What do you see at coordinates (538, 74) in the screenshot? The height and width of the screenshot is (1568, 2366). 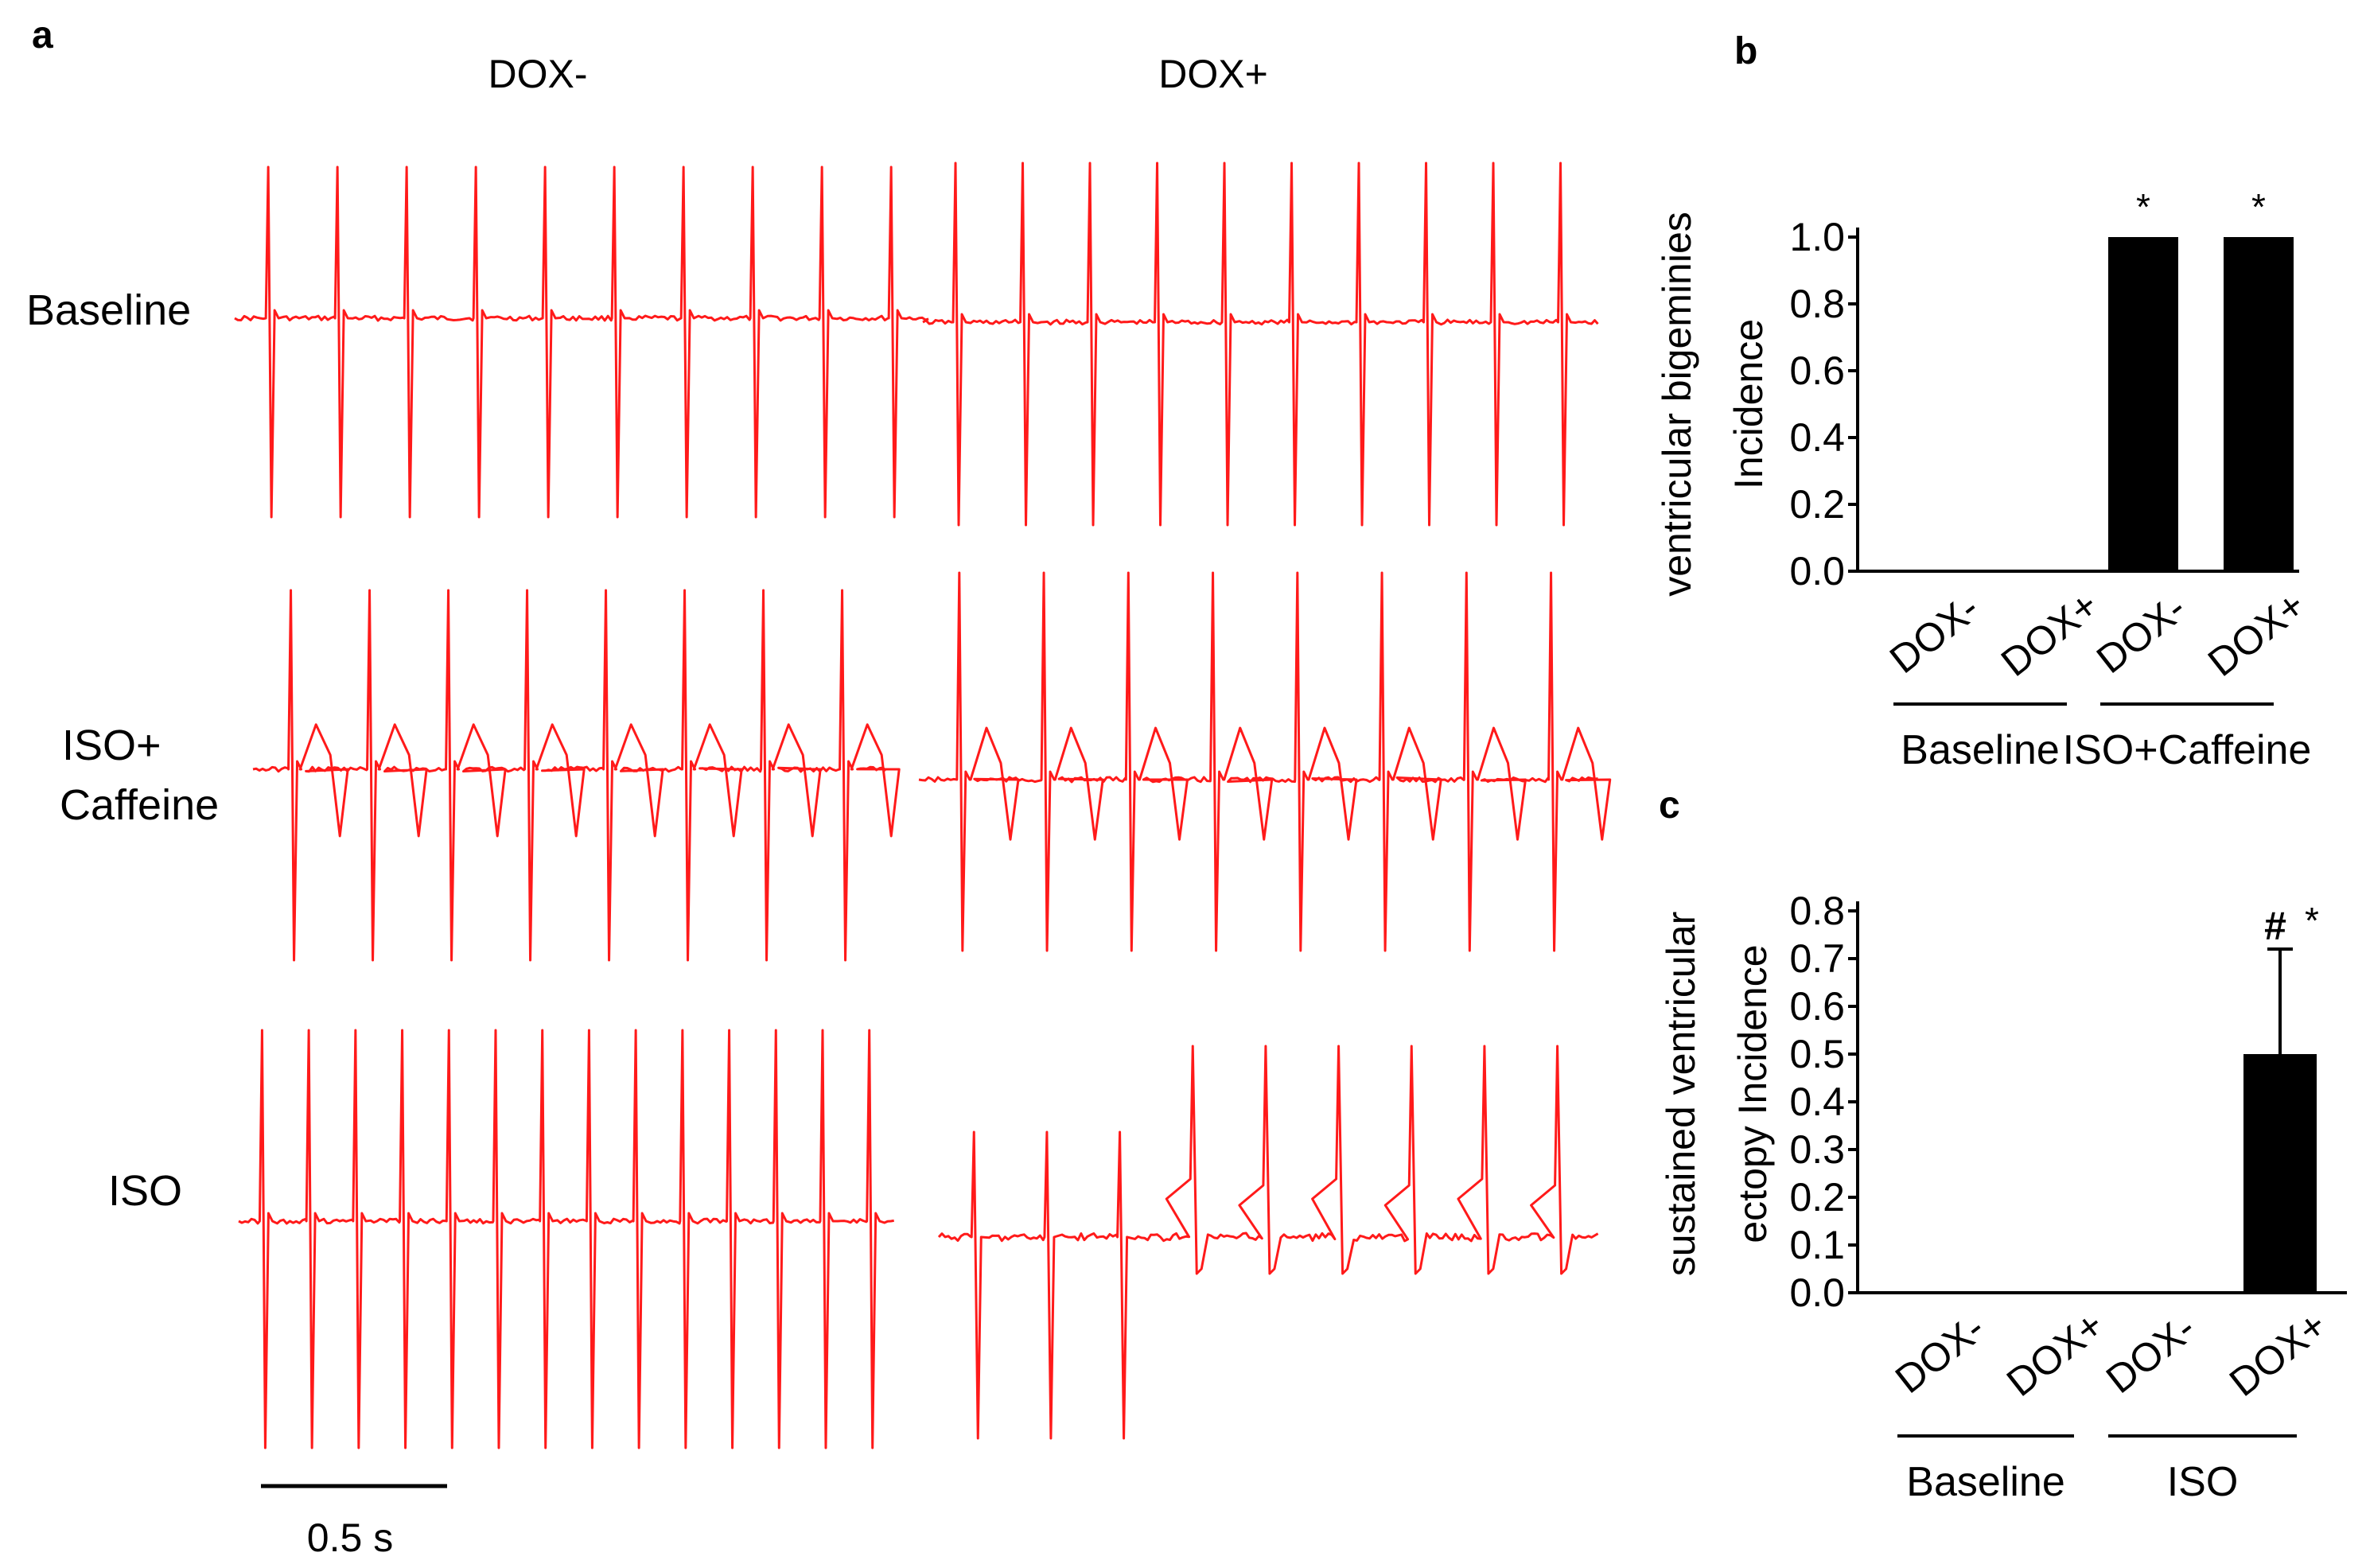 I see `column-header-dox-minus: DOX-` at bounding box center [538, 74].